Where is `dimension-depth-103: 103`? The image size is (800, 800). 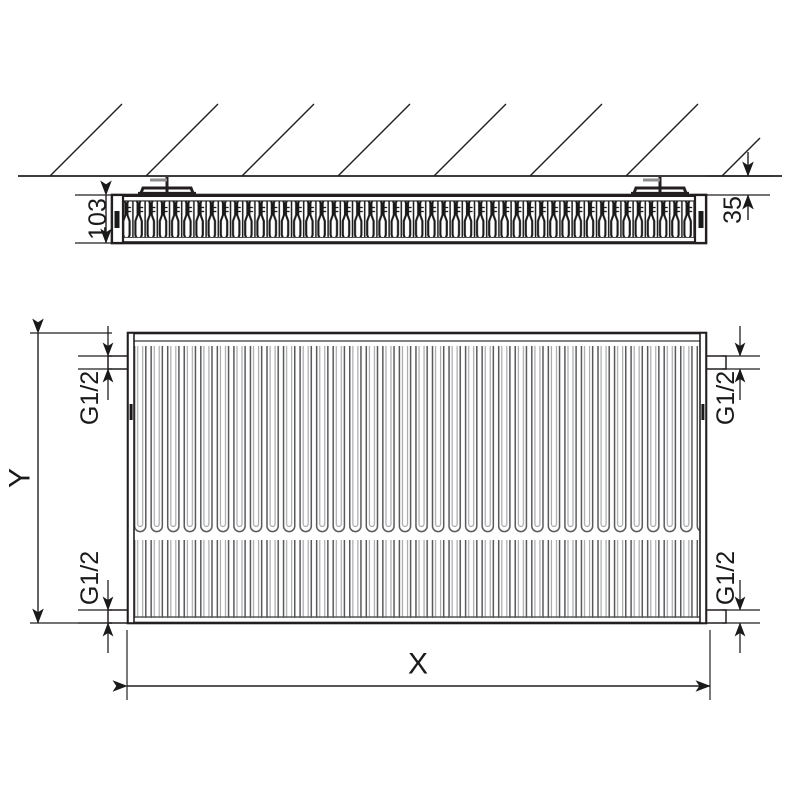
dimension-depth-103: 103 is located at coordinates (112, 212).